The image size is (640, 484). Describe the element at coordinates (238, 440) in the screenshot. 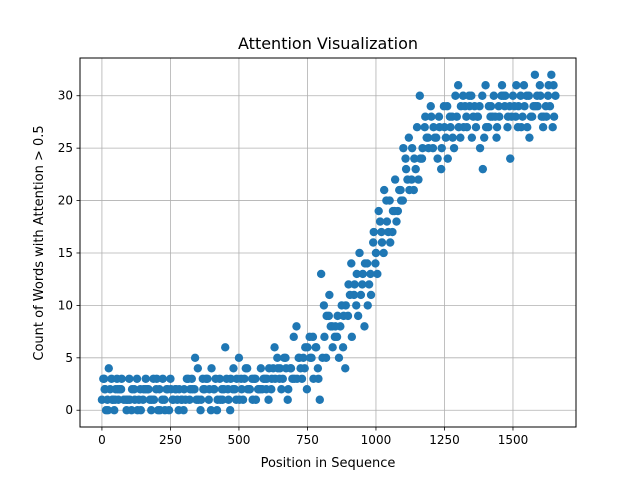

I see `x-tick-label: 500` at that location.